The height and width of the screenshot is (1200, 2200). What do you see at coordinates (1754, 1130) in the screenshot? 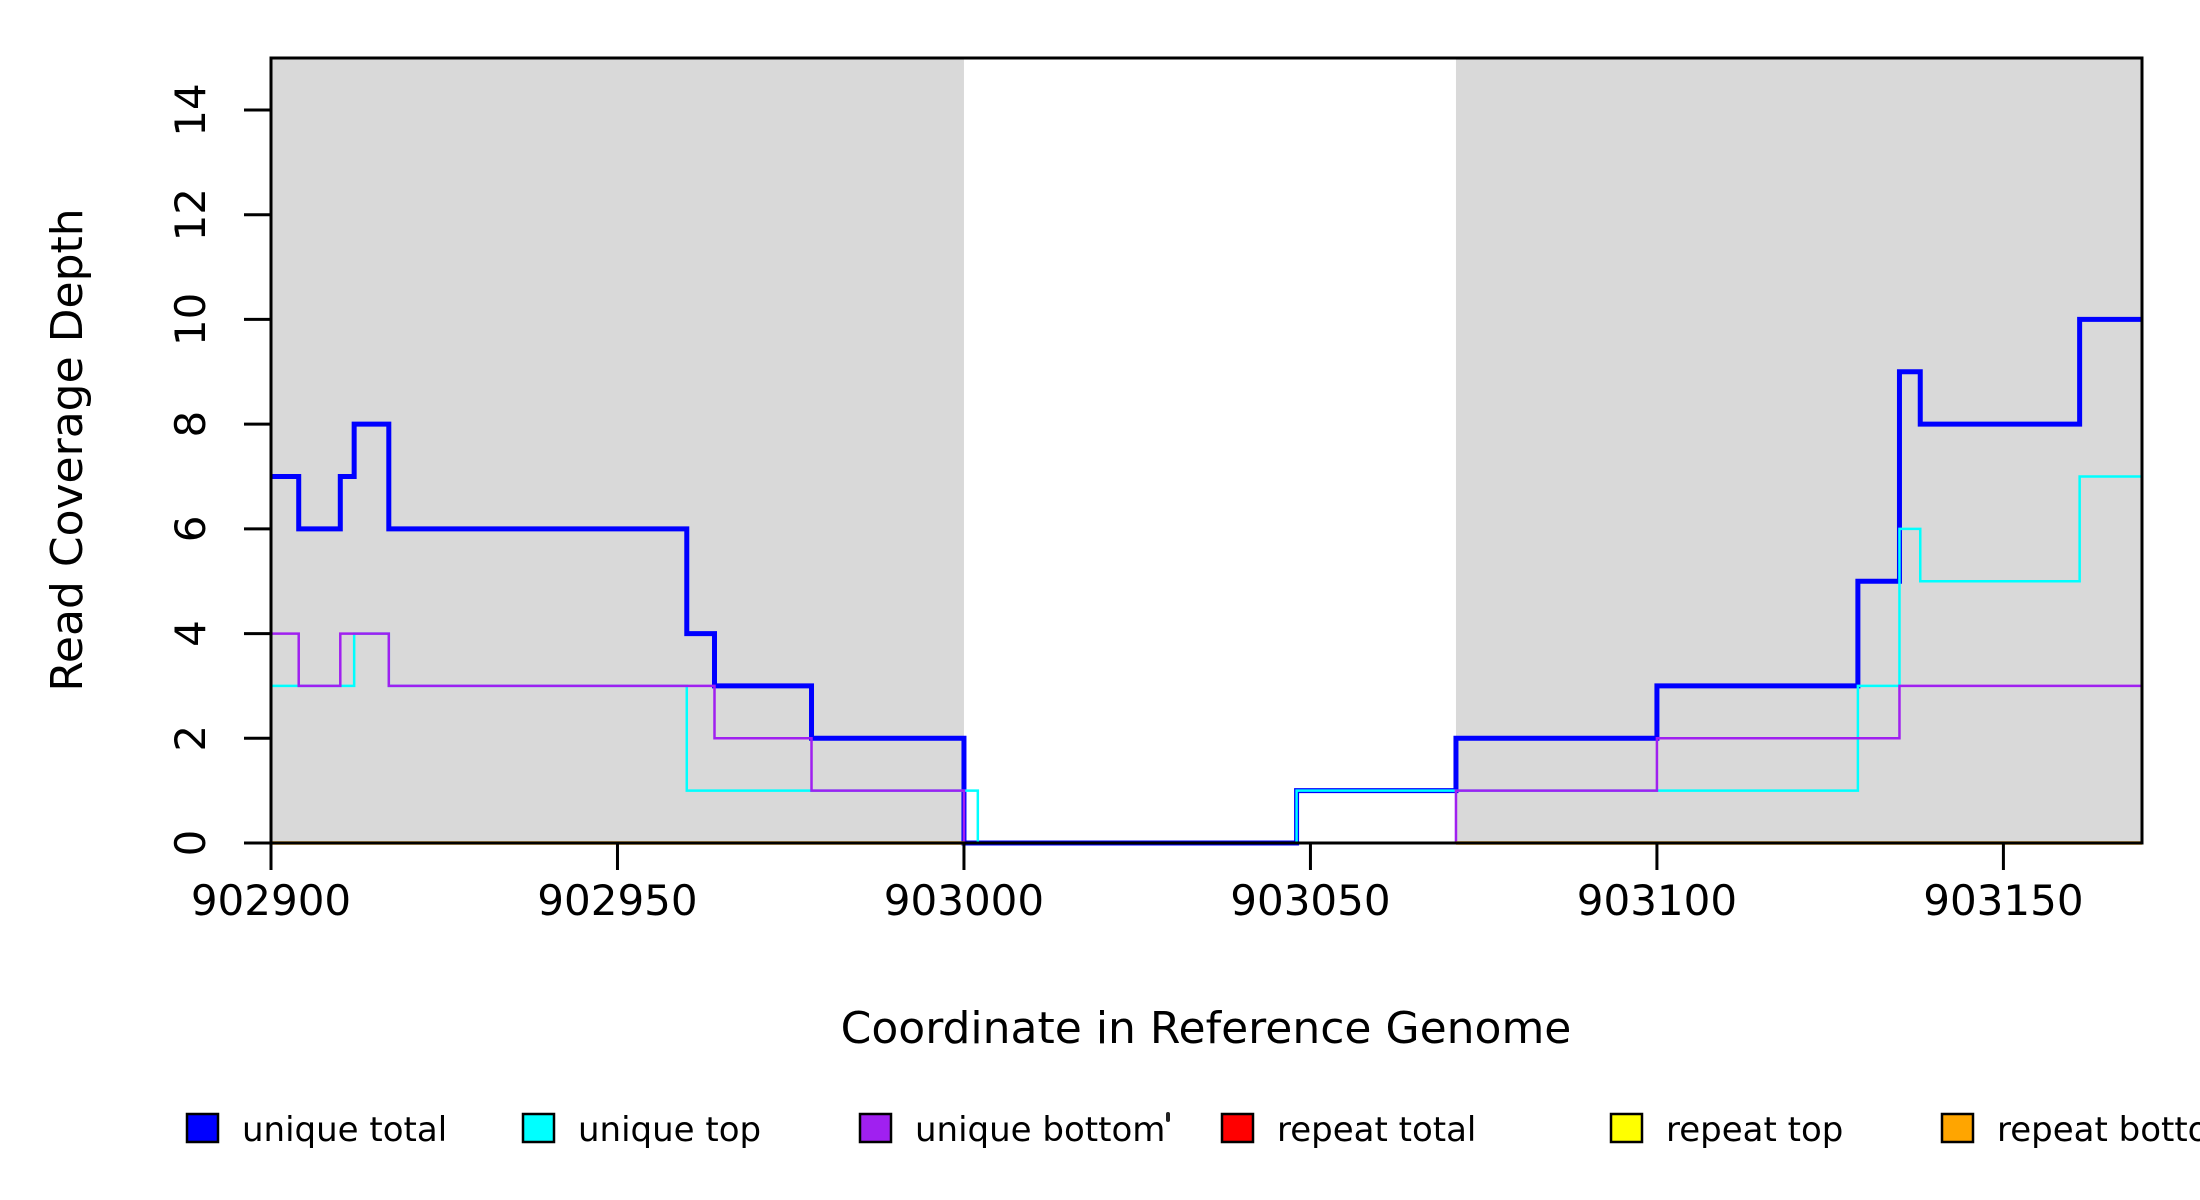
I see `legend-label: repeat top` at bounding box center [1754, 1130].